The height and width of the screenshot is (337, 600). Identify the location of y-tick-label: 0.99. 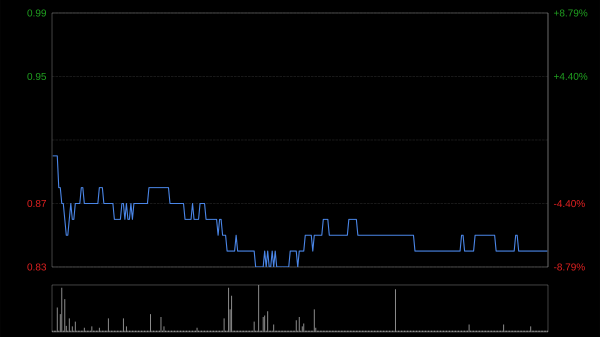
(36, 13).